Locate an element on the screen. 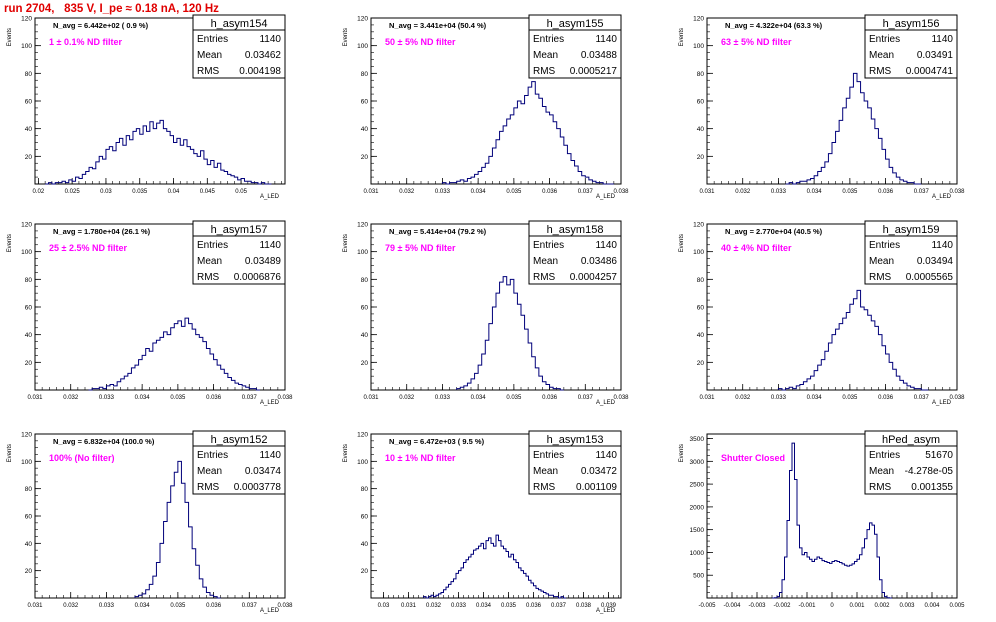 The width and height of the screenshot is (996, 622). x-tick-label: 0.025 is located at coordinates (73, 192).